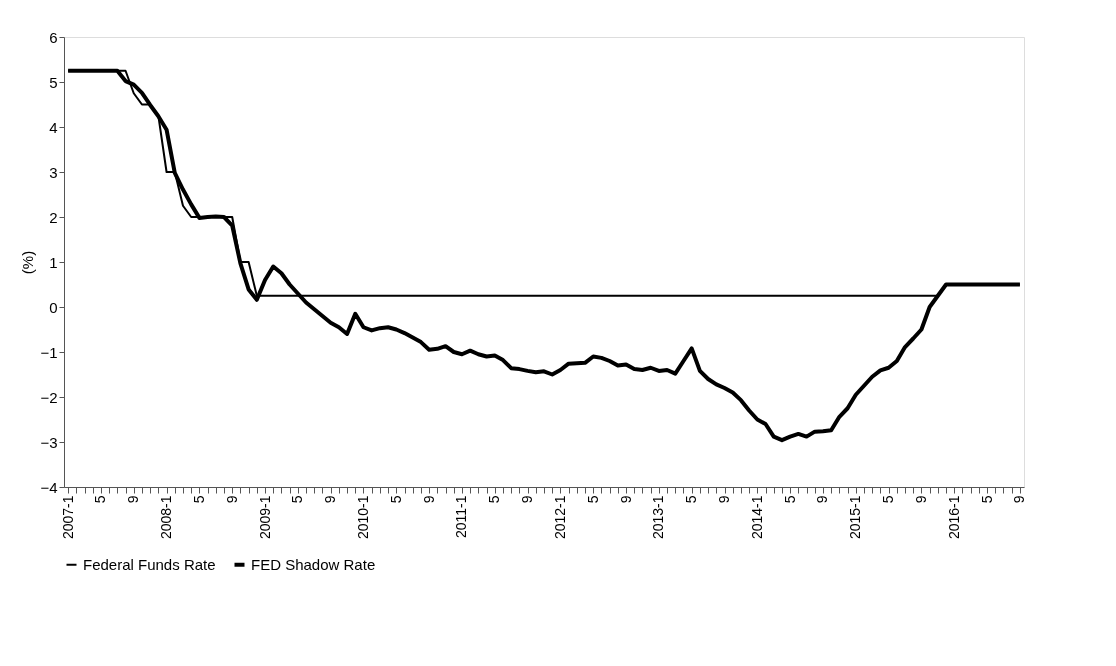 The image size is (1116, 666). I want to click on y-tick-label: 2, so click(53, 217).